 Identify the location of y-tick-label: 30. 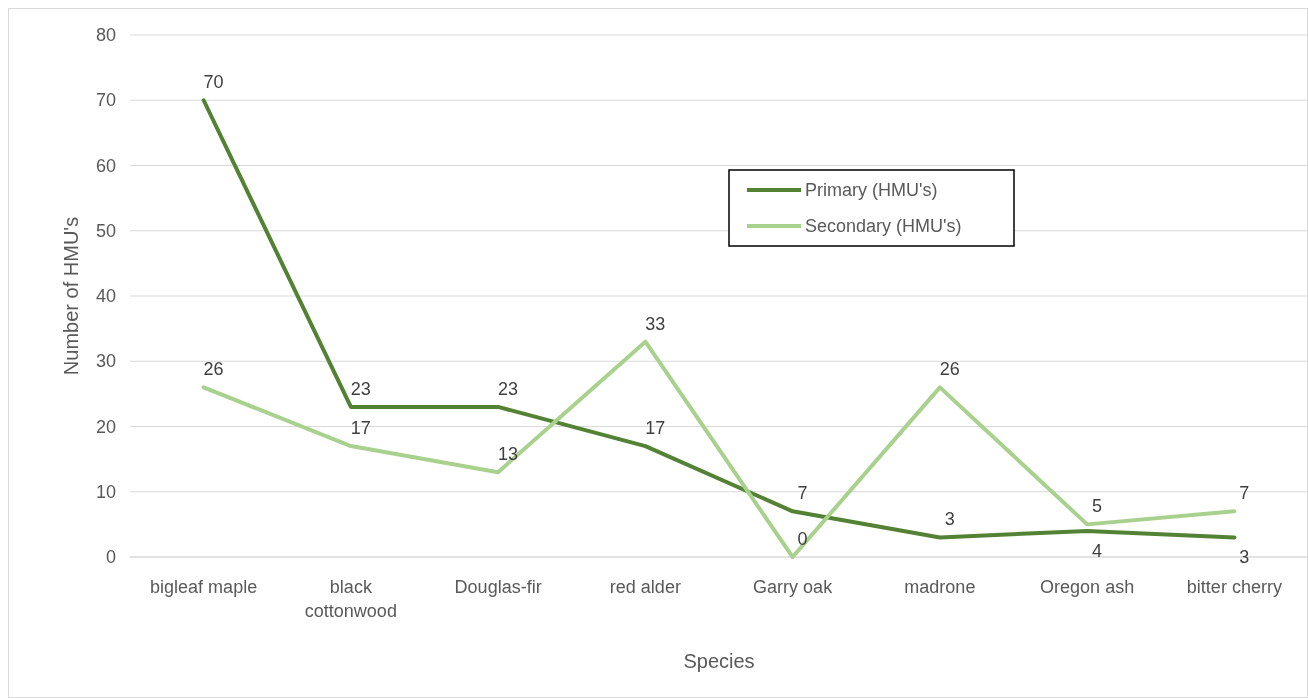
(105, 361).